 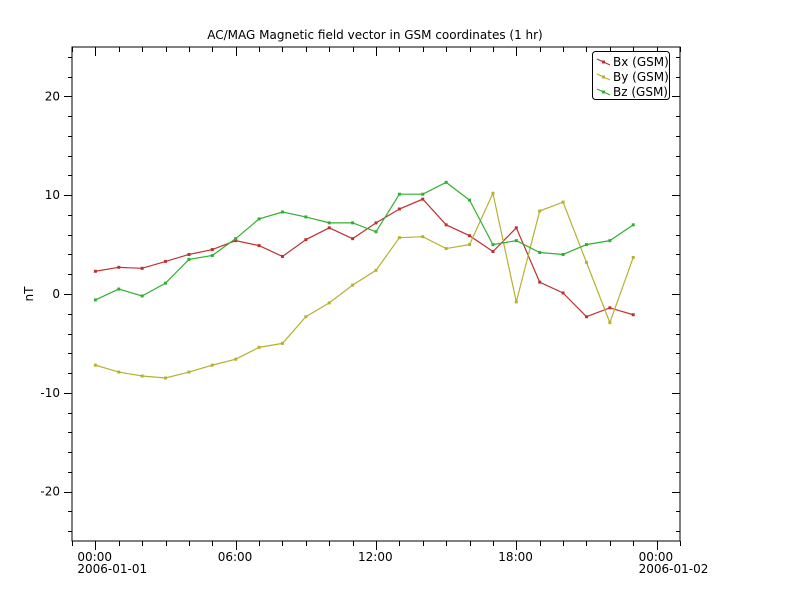 What do you see at coordinates (50, 492) in the screenshot?
I see `y-tick-label: -20` at bounding box center [50, 492].